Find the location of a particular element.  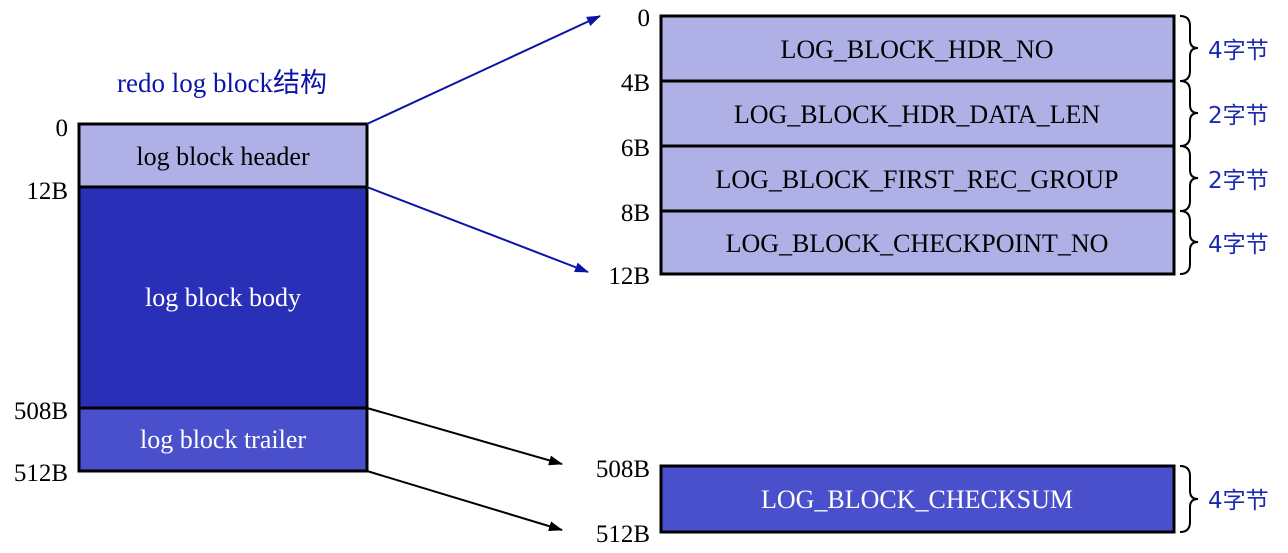

block-body-label: log block body is located at coordinates (223, 297).